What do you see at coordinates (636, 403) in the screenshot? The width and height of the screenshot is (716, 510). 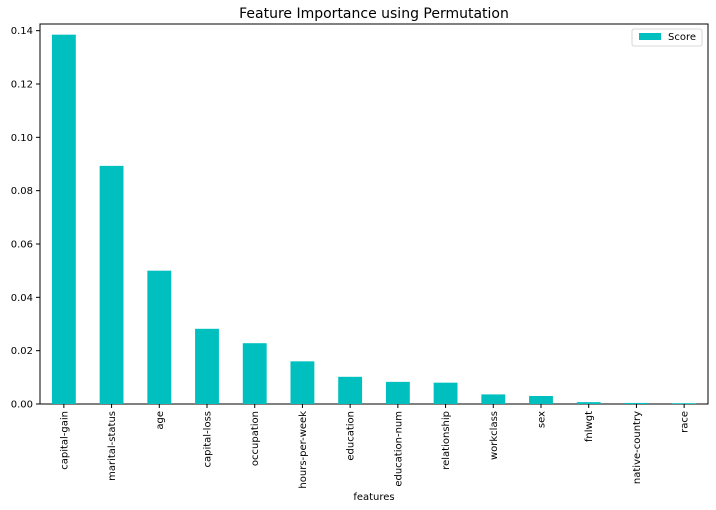 I see `bar-native-country` at bounding box center [636, 403].